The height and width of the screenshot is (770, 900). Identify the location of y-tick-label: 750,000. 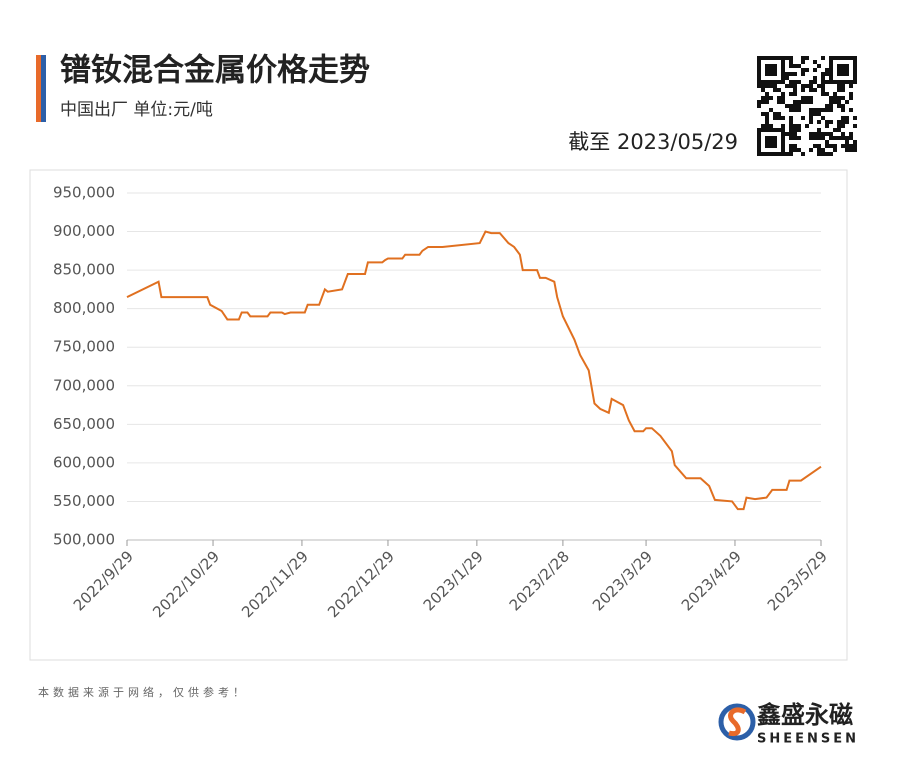
(84, 347).